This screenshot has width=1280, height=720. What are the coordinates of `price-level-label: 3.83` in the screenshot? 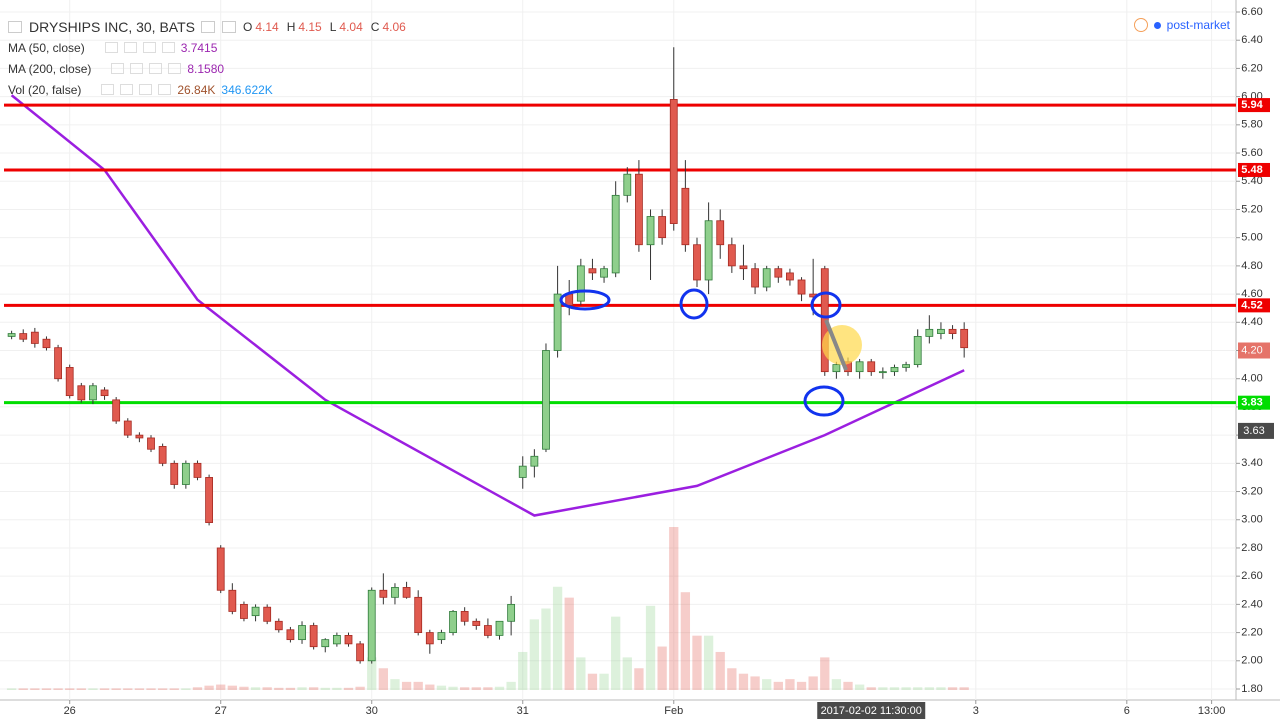 It's located at (1251, 403).